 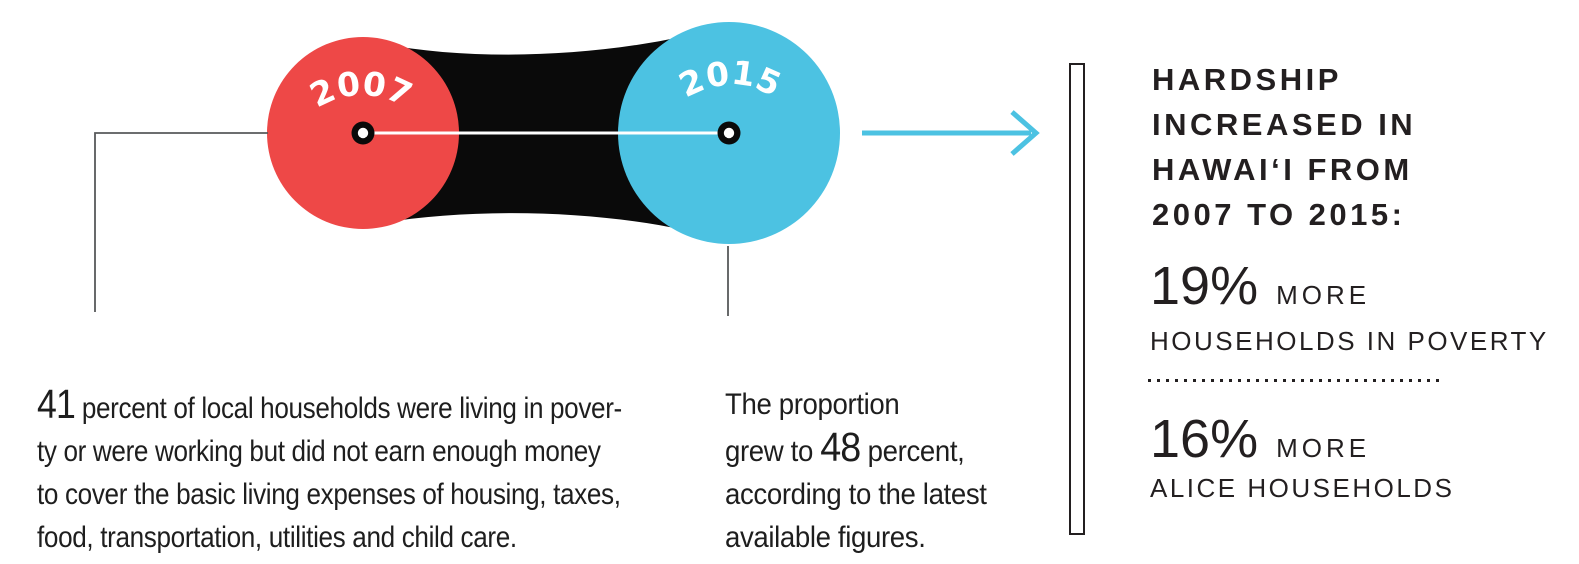 What do you see at coordinates (56, 404) in the screenshot?
I see `caption-2007-percent-number: 41` at bounding box center [56, 404].